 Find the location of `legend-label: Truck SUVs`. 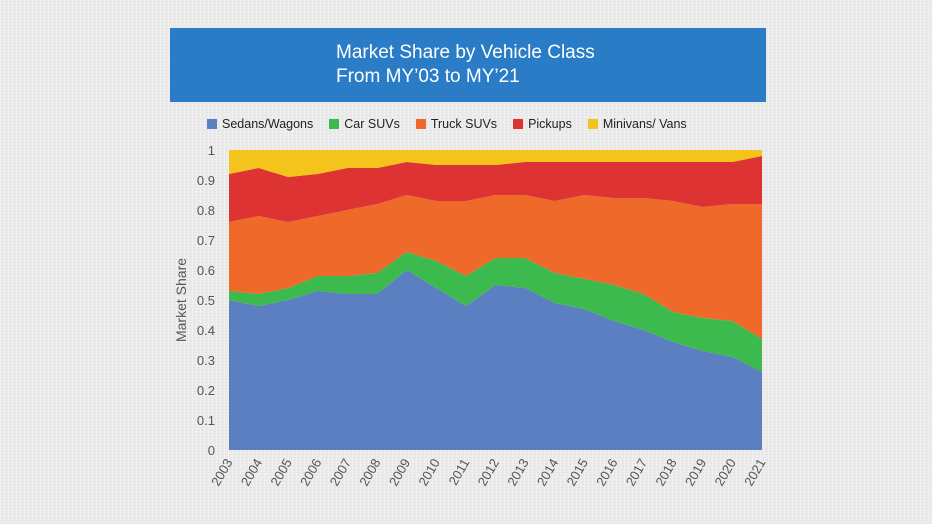

legend-label: Truck SUVs is located at coordinates (464, 124).